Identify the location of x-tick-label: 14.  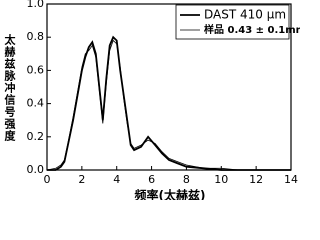
(291, 179).